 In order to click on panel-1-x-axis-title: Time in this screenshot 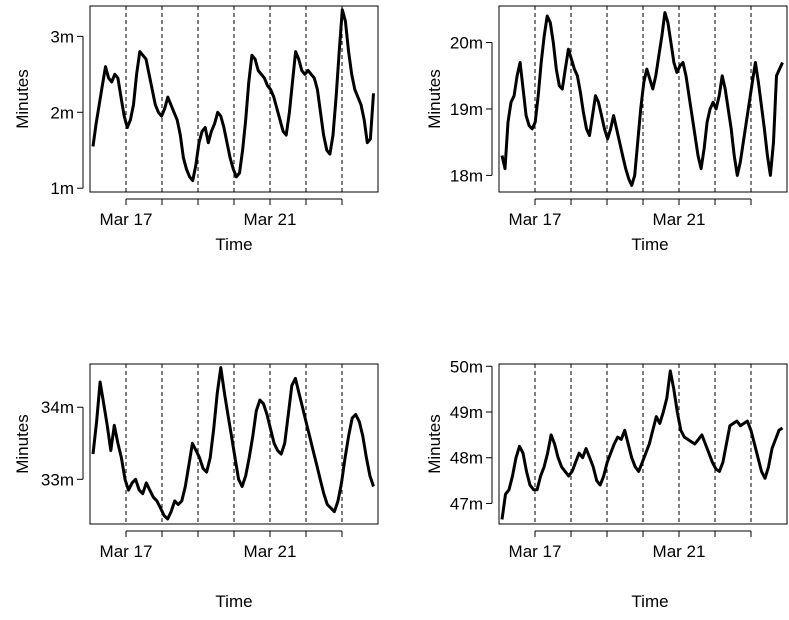, I will do `click(233, 244)`.